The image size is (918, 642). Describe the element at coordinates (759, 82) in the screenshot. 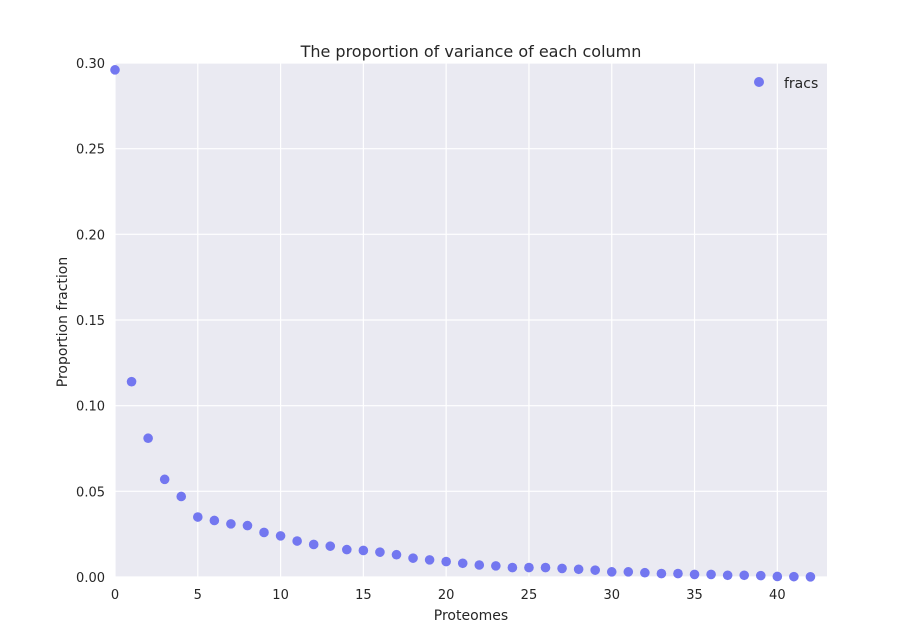

I see `legend-marker-fracs` at that location.